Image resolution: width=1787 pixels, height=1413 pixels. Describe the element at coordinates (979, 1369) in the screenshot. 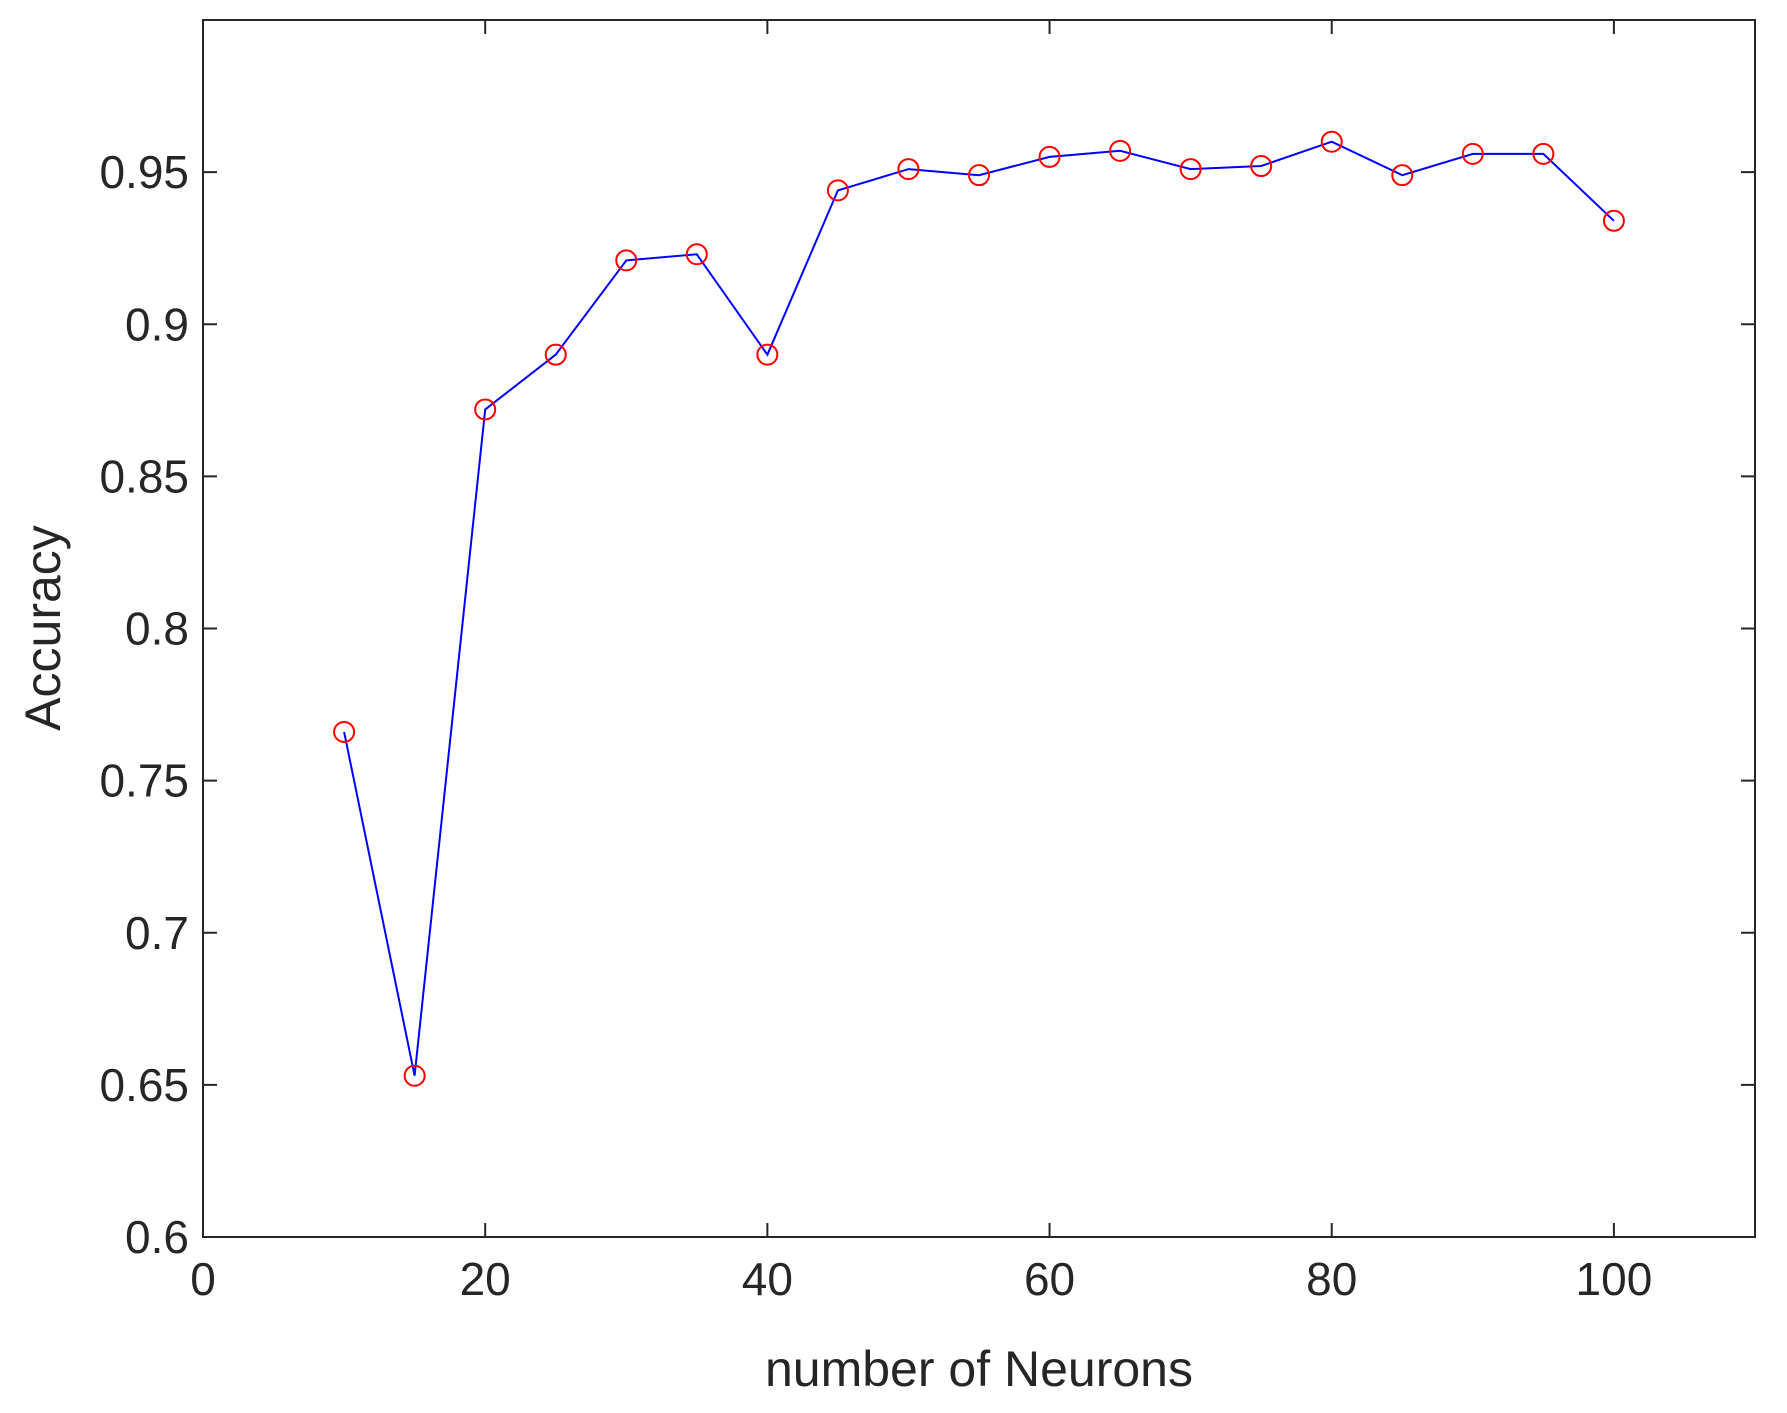

I see `x-axis-label: number of Neurons` at that location.